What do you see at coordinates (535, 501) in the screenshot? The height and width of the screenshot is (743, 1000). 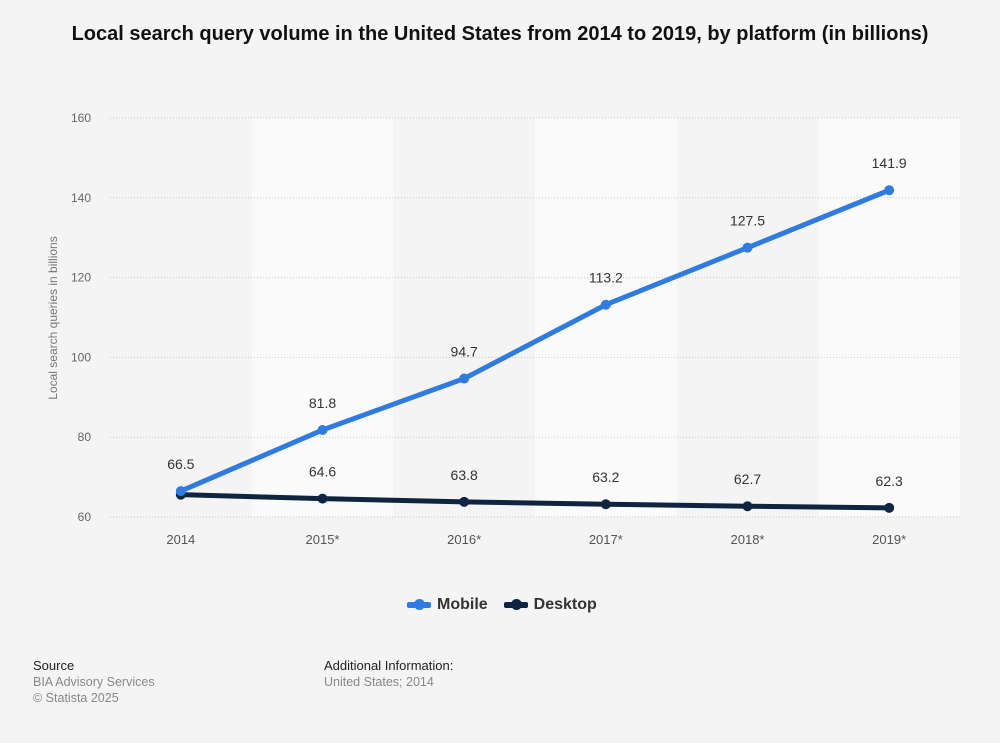 I see `series-line-desktop` at bounding box center [535, 501].